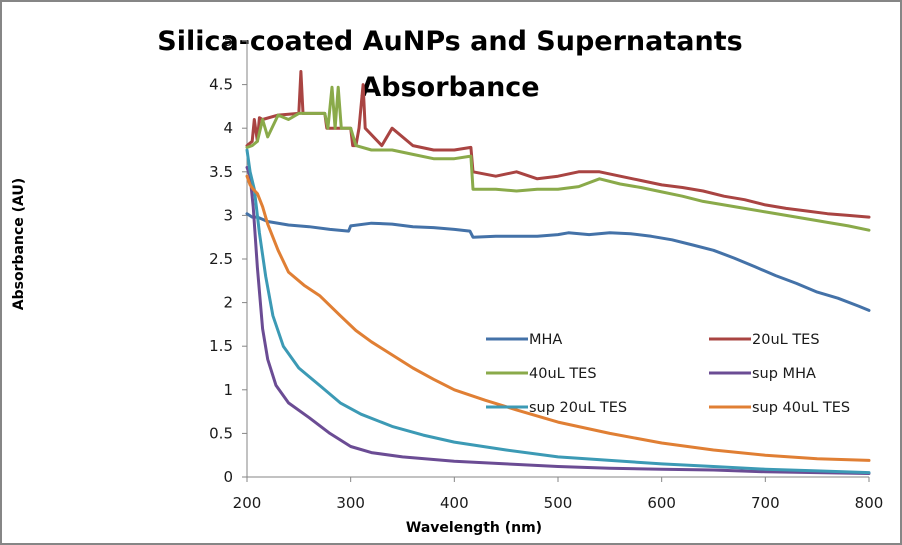  I want to click on x-tick-label: 200, so click(247, 503).